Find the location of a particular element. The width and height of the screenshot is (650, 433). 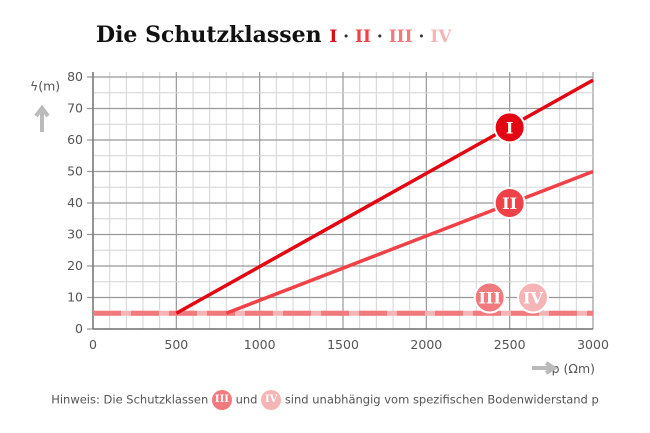

series-label-iv: IV is located at coordinates (533, 298).